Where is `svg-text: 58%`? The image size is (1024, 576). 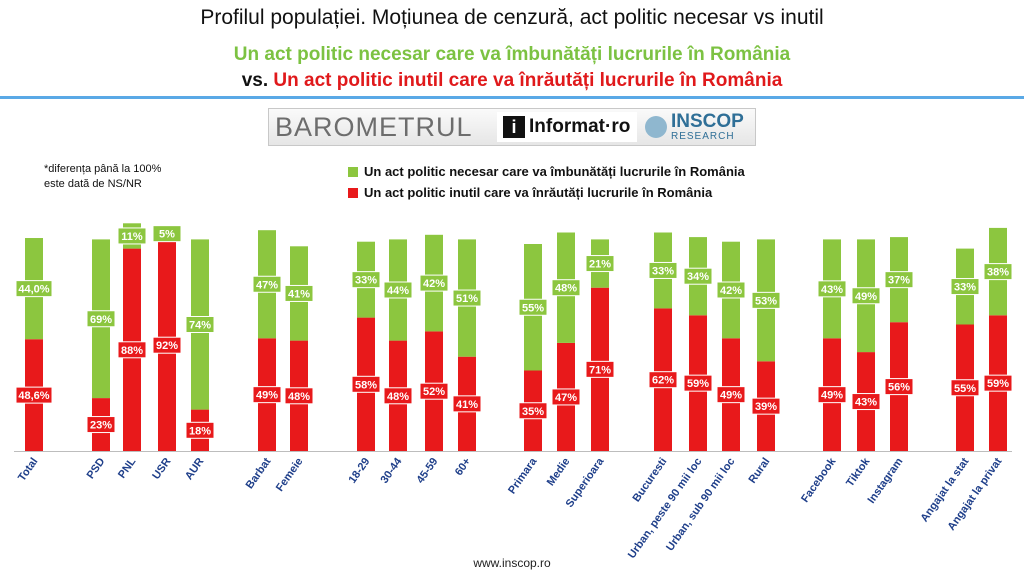
svg-text: 58% is located at coordinates (366, 385).